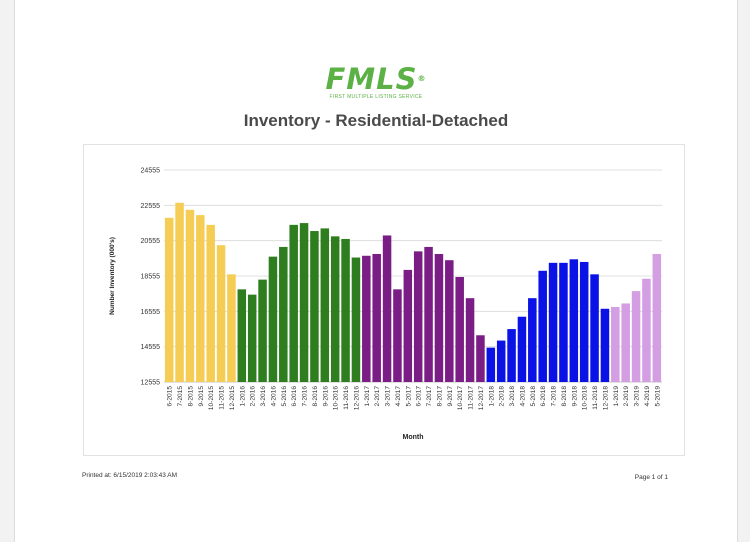 The height and width of the screenshot is (542, 750). What do you see at coordinates (377, 396) in the screenshot?
I see `x-tick-label: 2-2017` at bounding box center [377, 396].